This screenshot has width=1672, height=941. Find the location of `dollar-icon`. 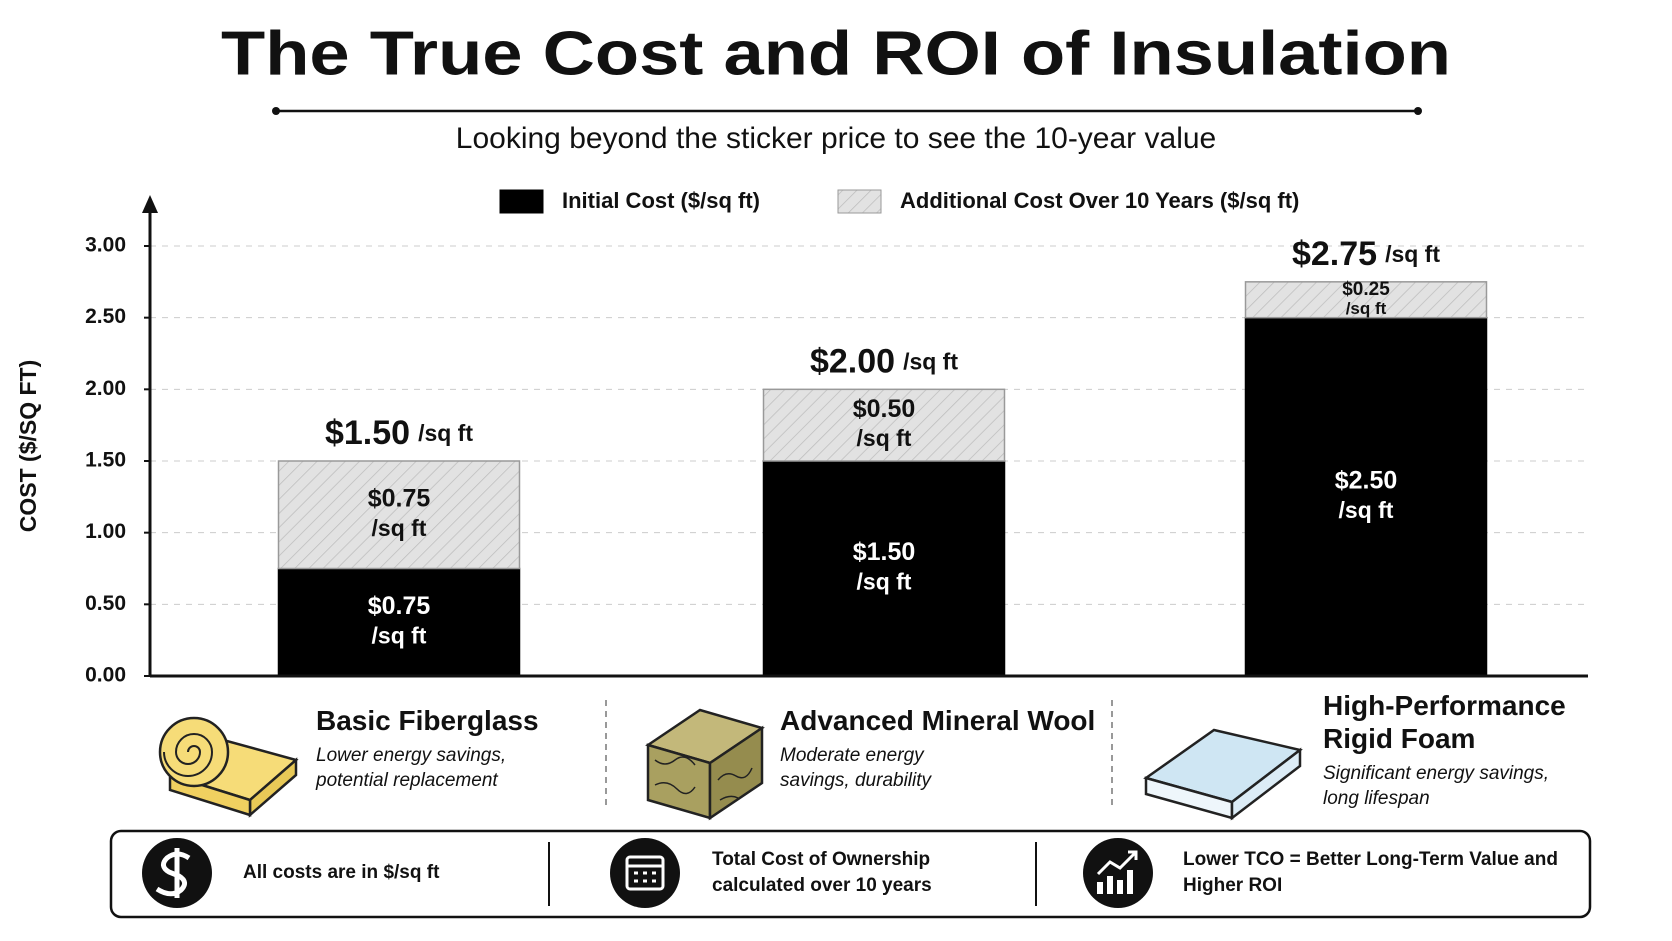

dollar-icon is located at coordinates (177, 873).